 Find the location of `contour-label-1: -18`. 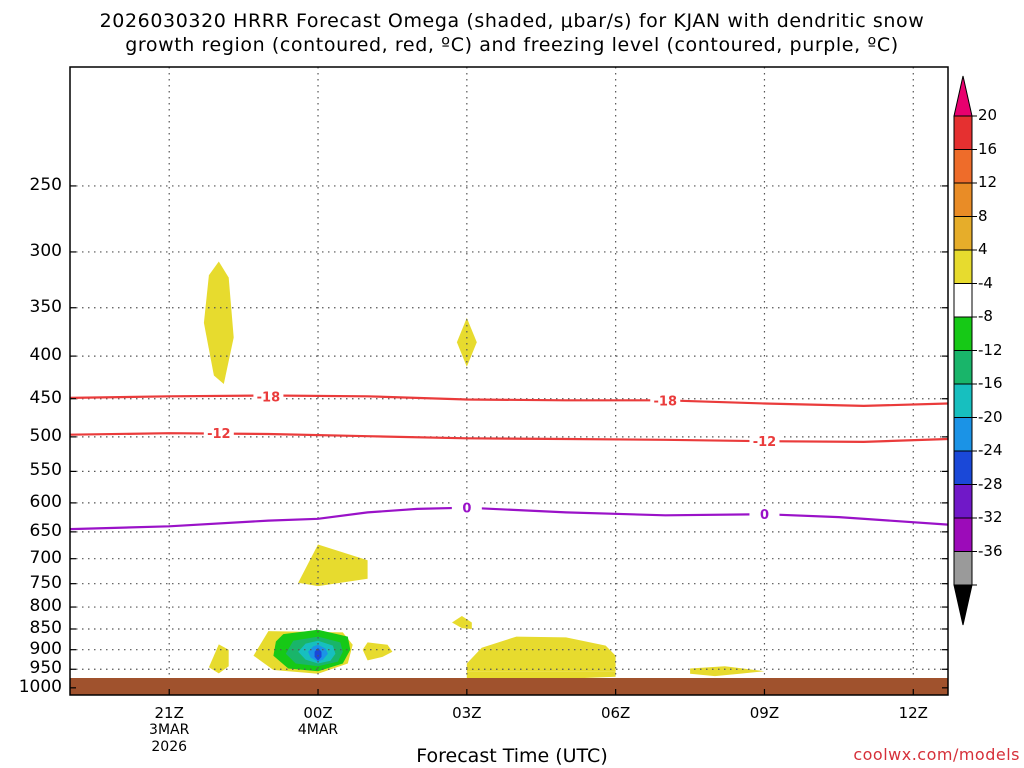

contour-label-1: -18 is located at coordinates (666, 401).